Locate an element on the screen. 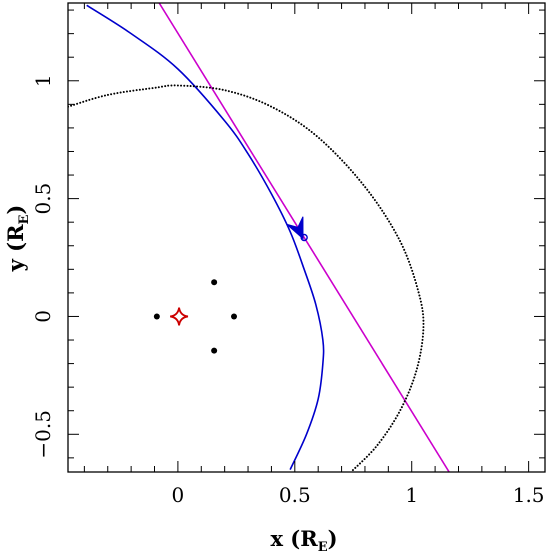 Image resolution: width=548 pixels, height=555 pixels. x-axis-title: x (RE) is located at coordinates (303, 540).